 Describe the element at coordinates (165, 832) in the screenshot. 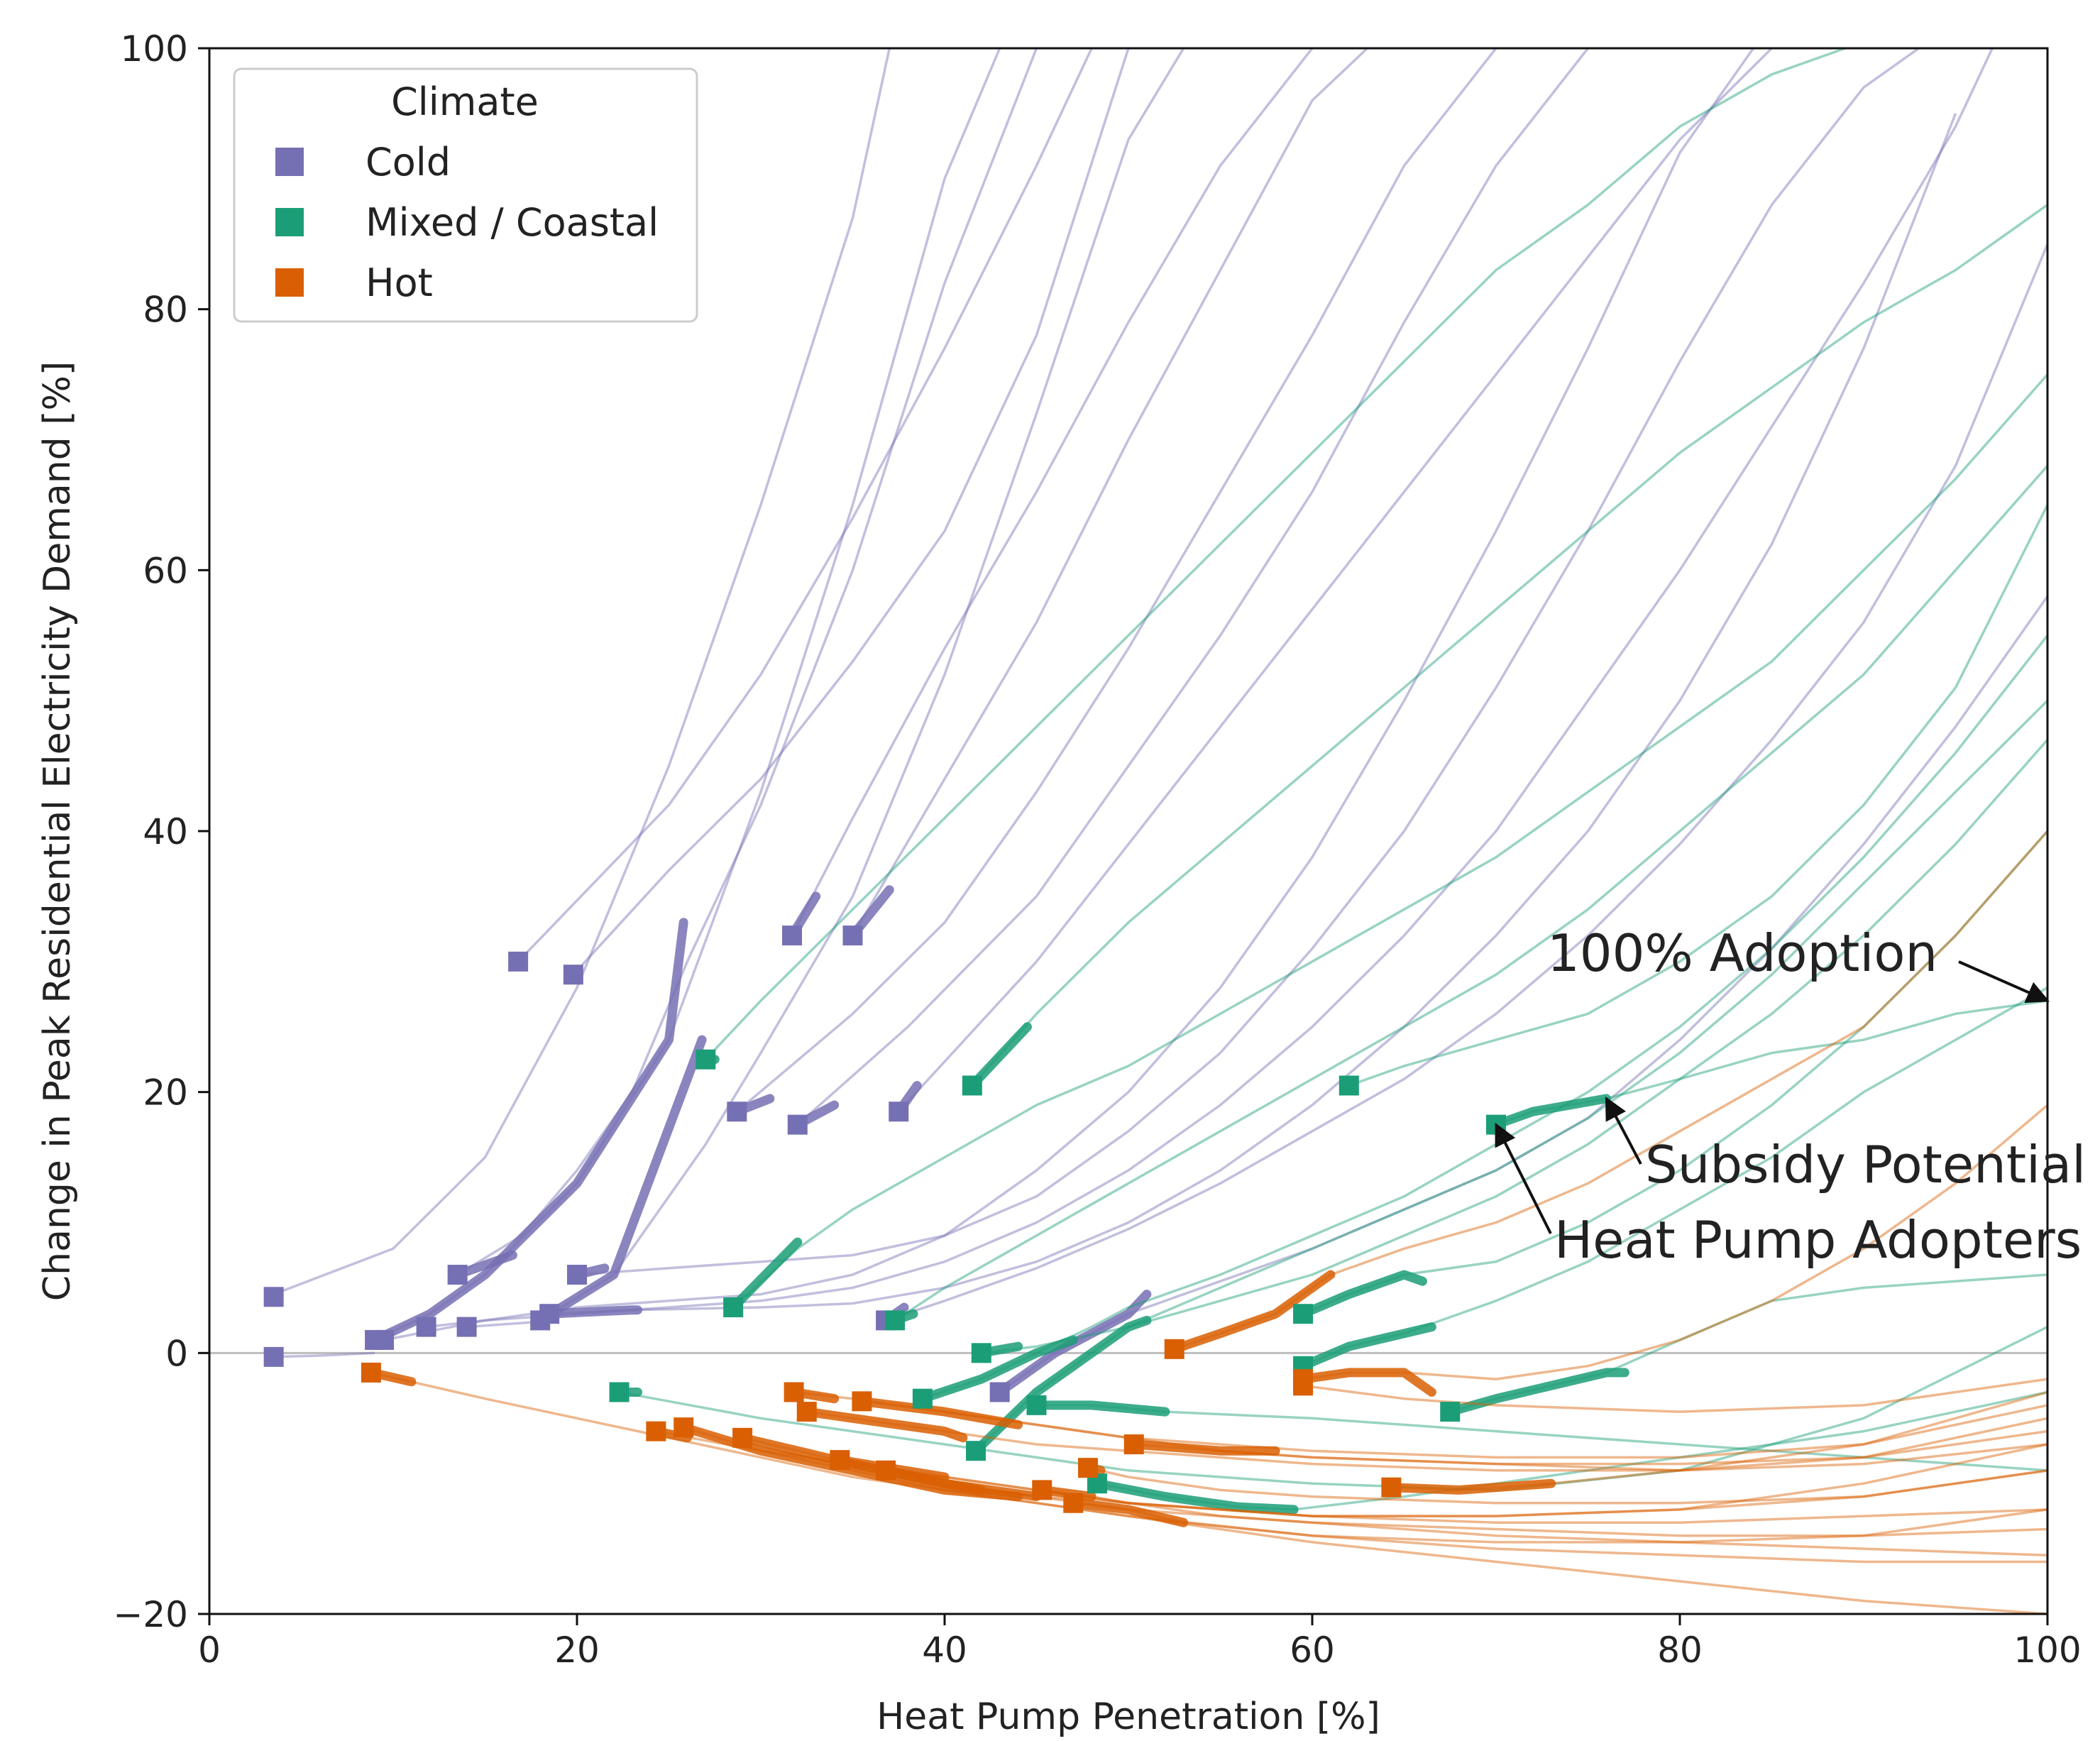

I see `y-tick-label-3: 40` at that location.